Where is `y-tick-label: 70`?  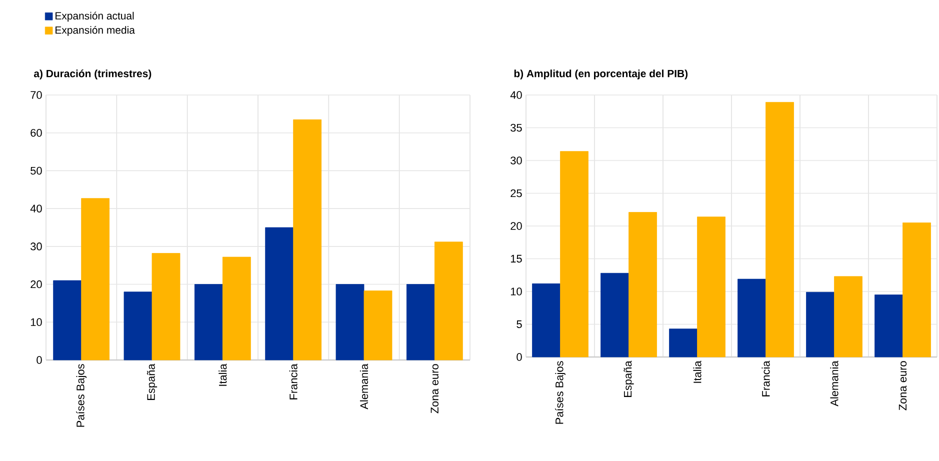
y-tick-label: 70 is located at coordinates (36, 95).